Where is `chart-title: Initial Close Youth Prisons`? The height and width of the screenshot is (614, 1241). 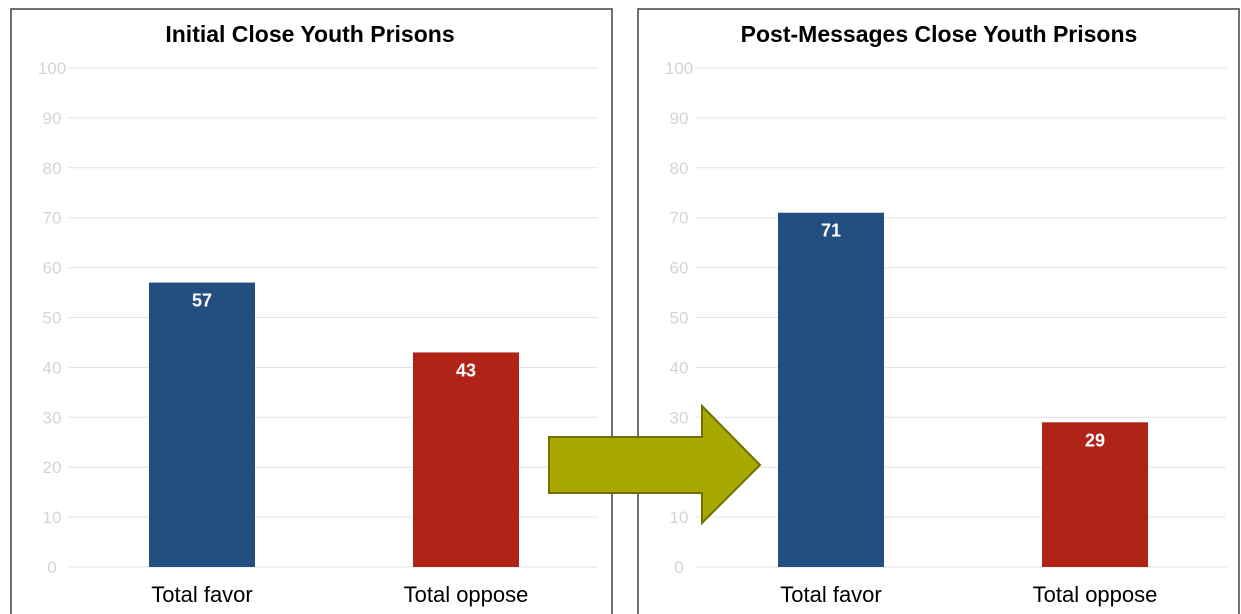 chart-title: Initial Close Youth Prisons is located at coordinates (309, 34).